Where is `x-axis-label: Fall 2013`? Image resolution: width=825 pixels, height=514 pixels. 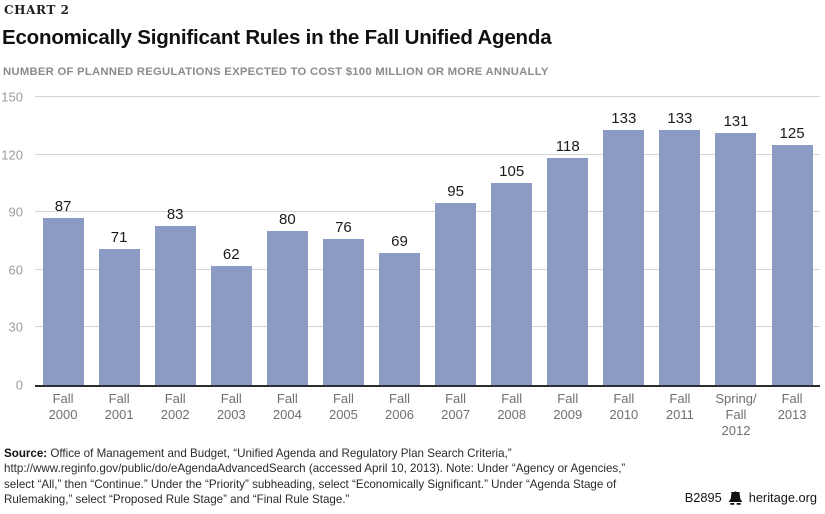 x-axis-label: Fall 2013 is located at coordinates (792, 406).